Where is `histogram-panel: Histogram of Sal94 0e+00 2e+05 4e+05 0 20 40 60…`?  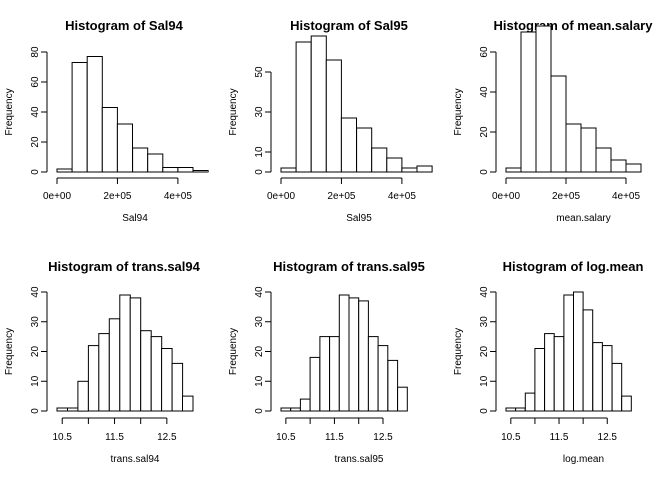
histogram-panel: Histogram of Sal94 0e+00 2e+05 4e+05 0 20 40 60… is located at coordinates (106, 121).